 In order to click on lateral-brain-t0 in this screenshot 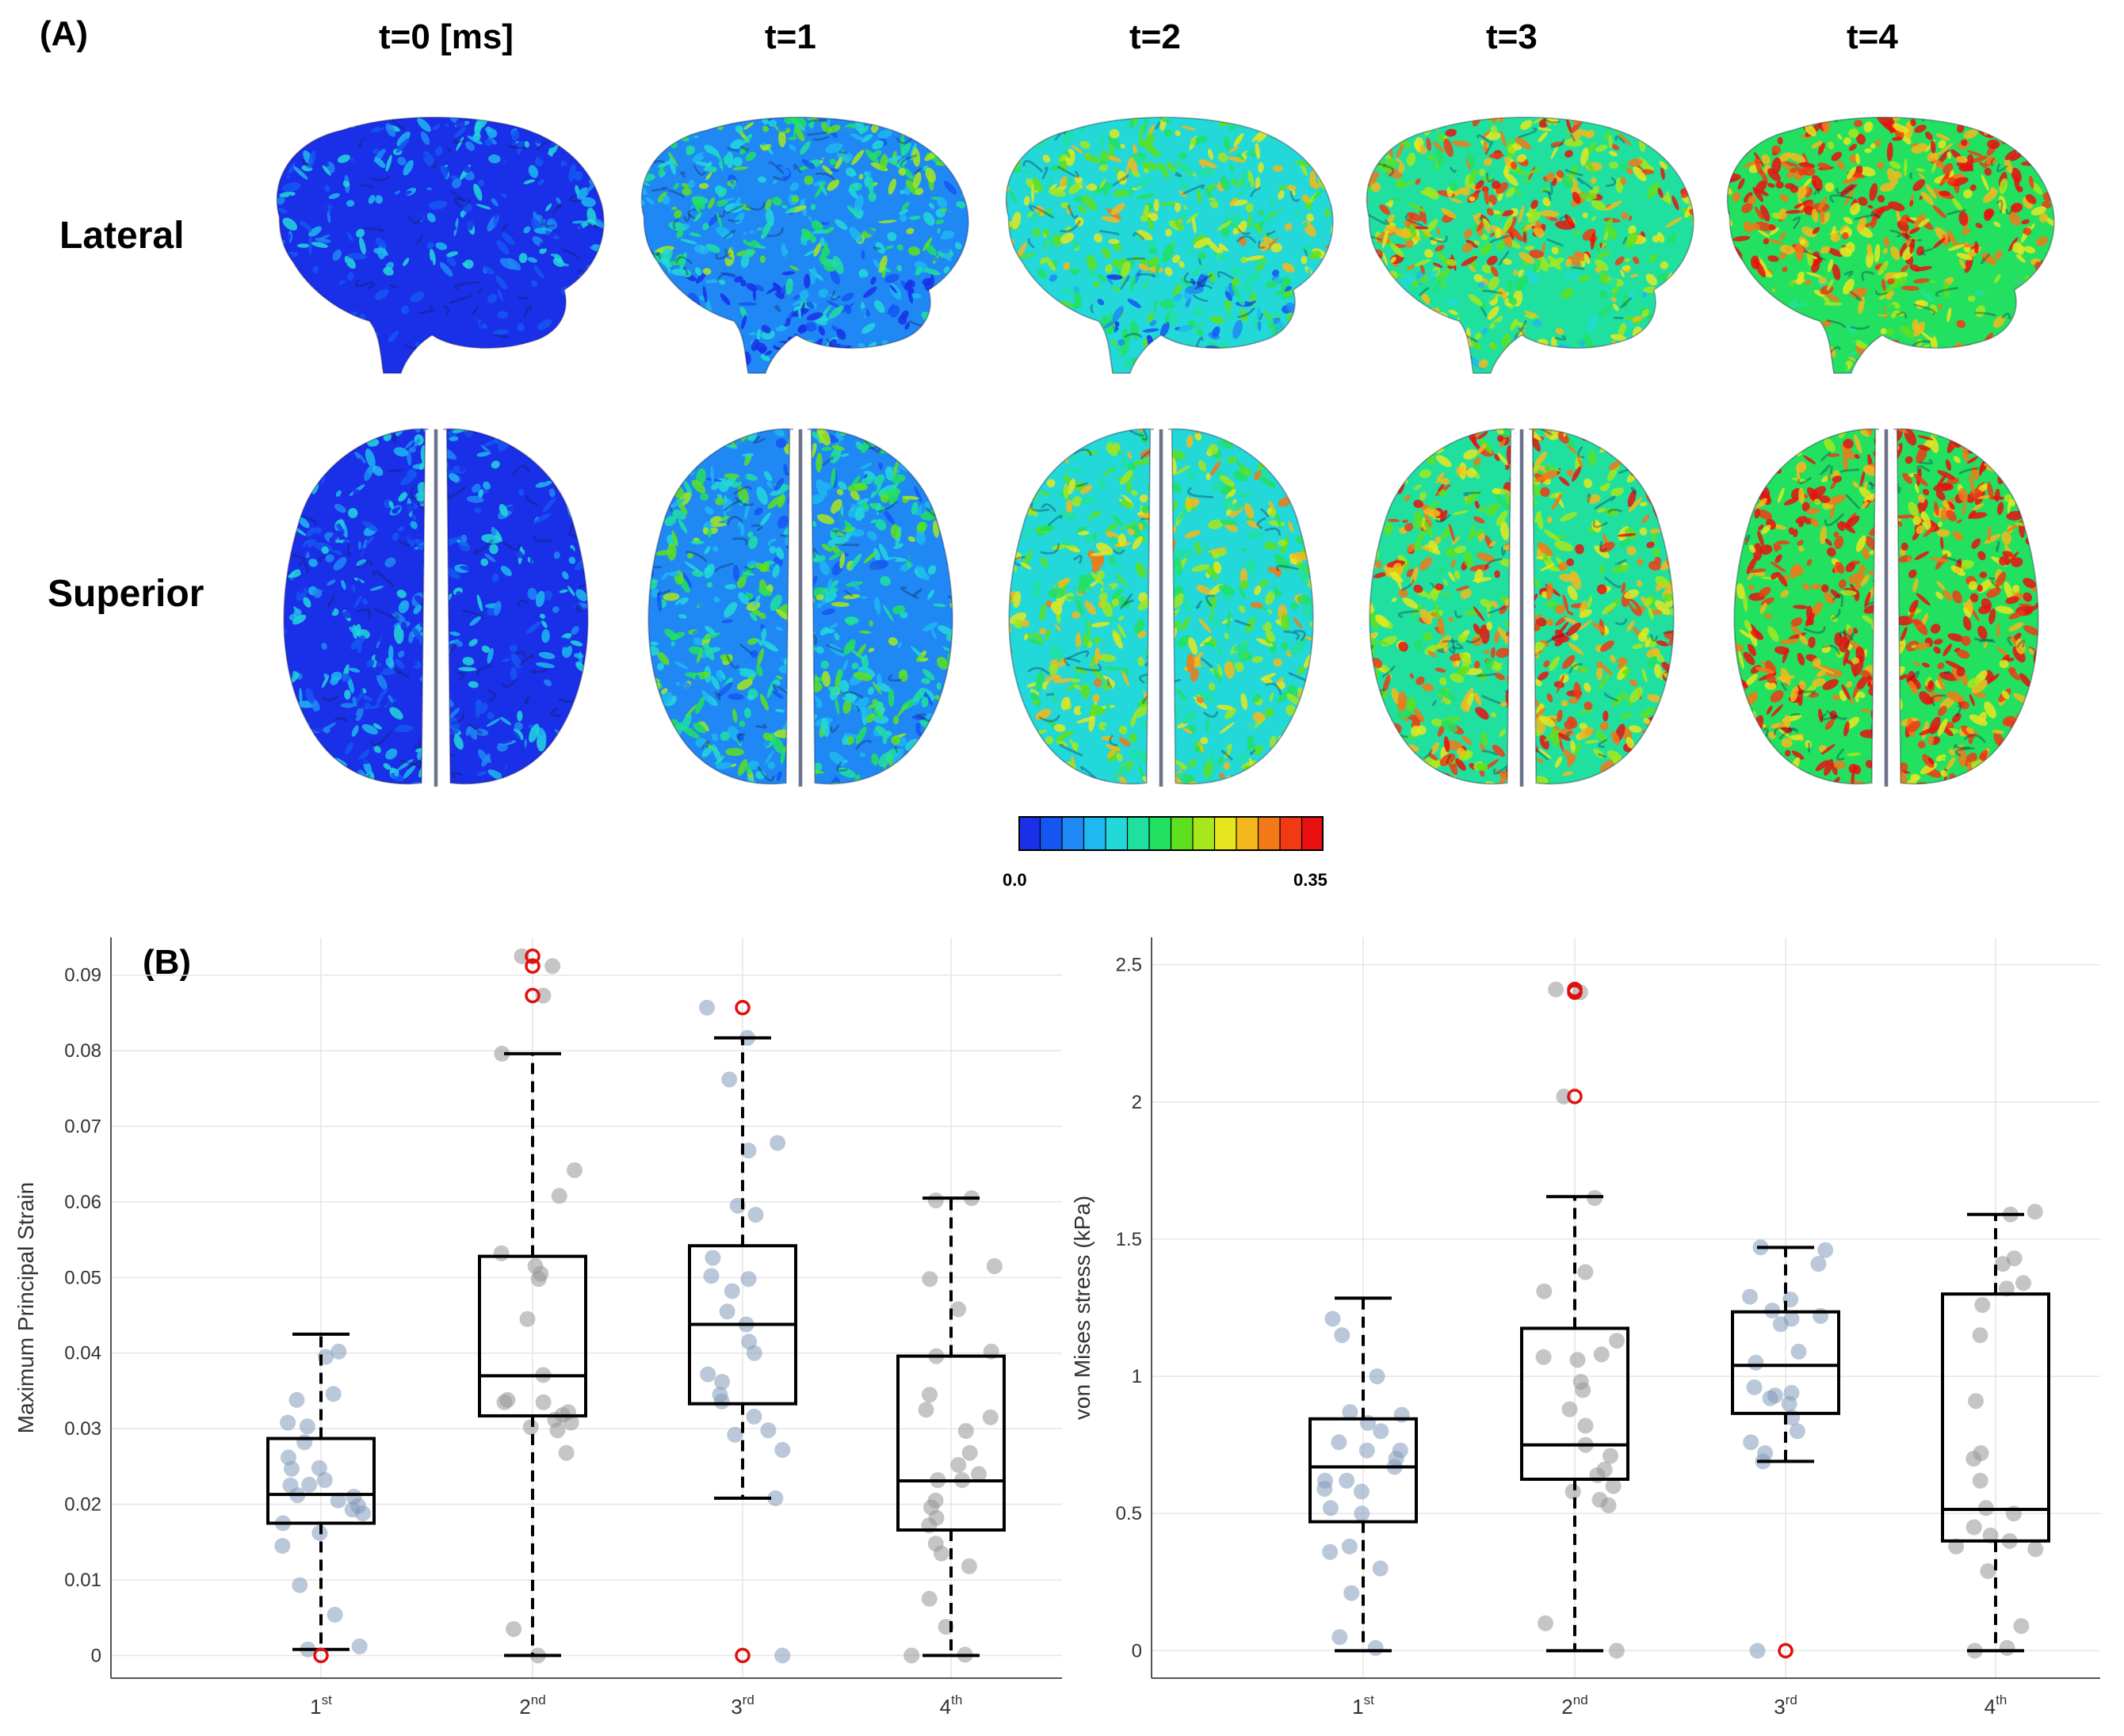, I will do `click(441, 245)`.